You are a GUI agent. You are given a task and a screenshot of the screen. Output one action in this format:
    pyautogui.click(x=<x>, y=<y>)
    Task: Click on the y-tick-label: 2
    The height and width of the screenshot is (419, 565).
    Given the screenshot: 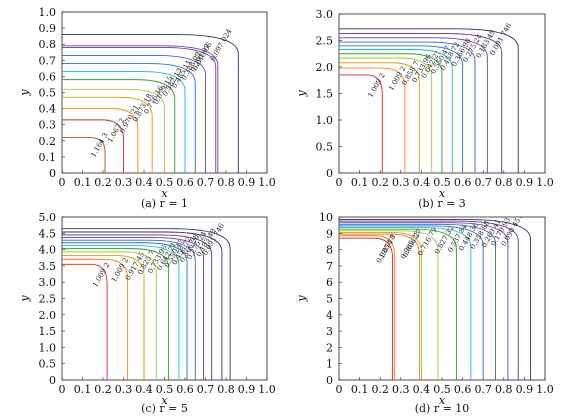 What is the action you would take?
    pyautogui.click(x=329, y=347)
    